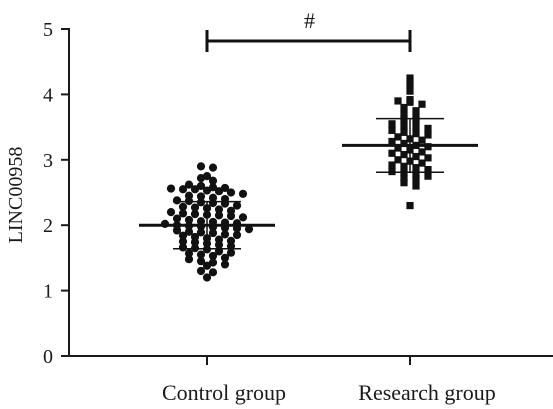 This screenshot has width=553, height=409. What do you see at coordinates (309, 20) in the screenshot?
I see `significance-label: #` at bounding box center [309, 20].